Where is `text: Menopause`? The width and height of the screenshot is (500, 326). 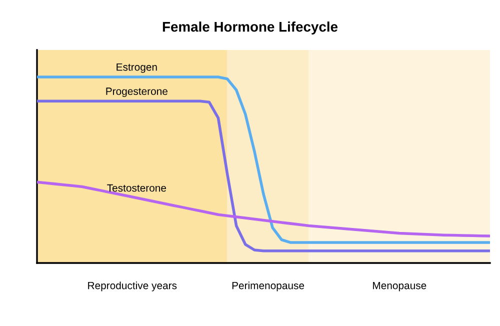 text: Menopause is located at coordinates (399, 287).